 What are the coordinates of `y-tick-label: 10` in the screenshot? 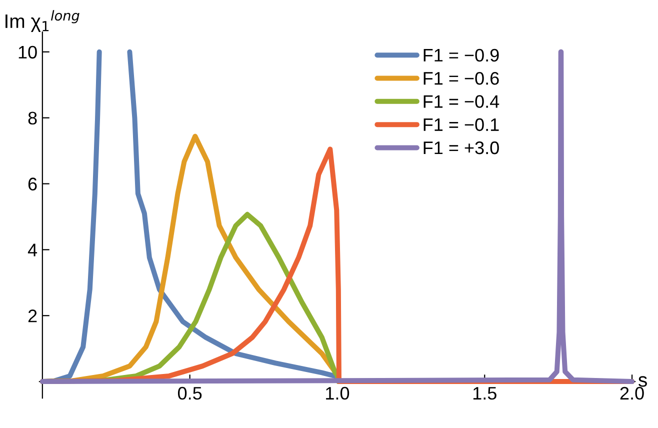 It's located at (27, 52).